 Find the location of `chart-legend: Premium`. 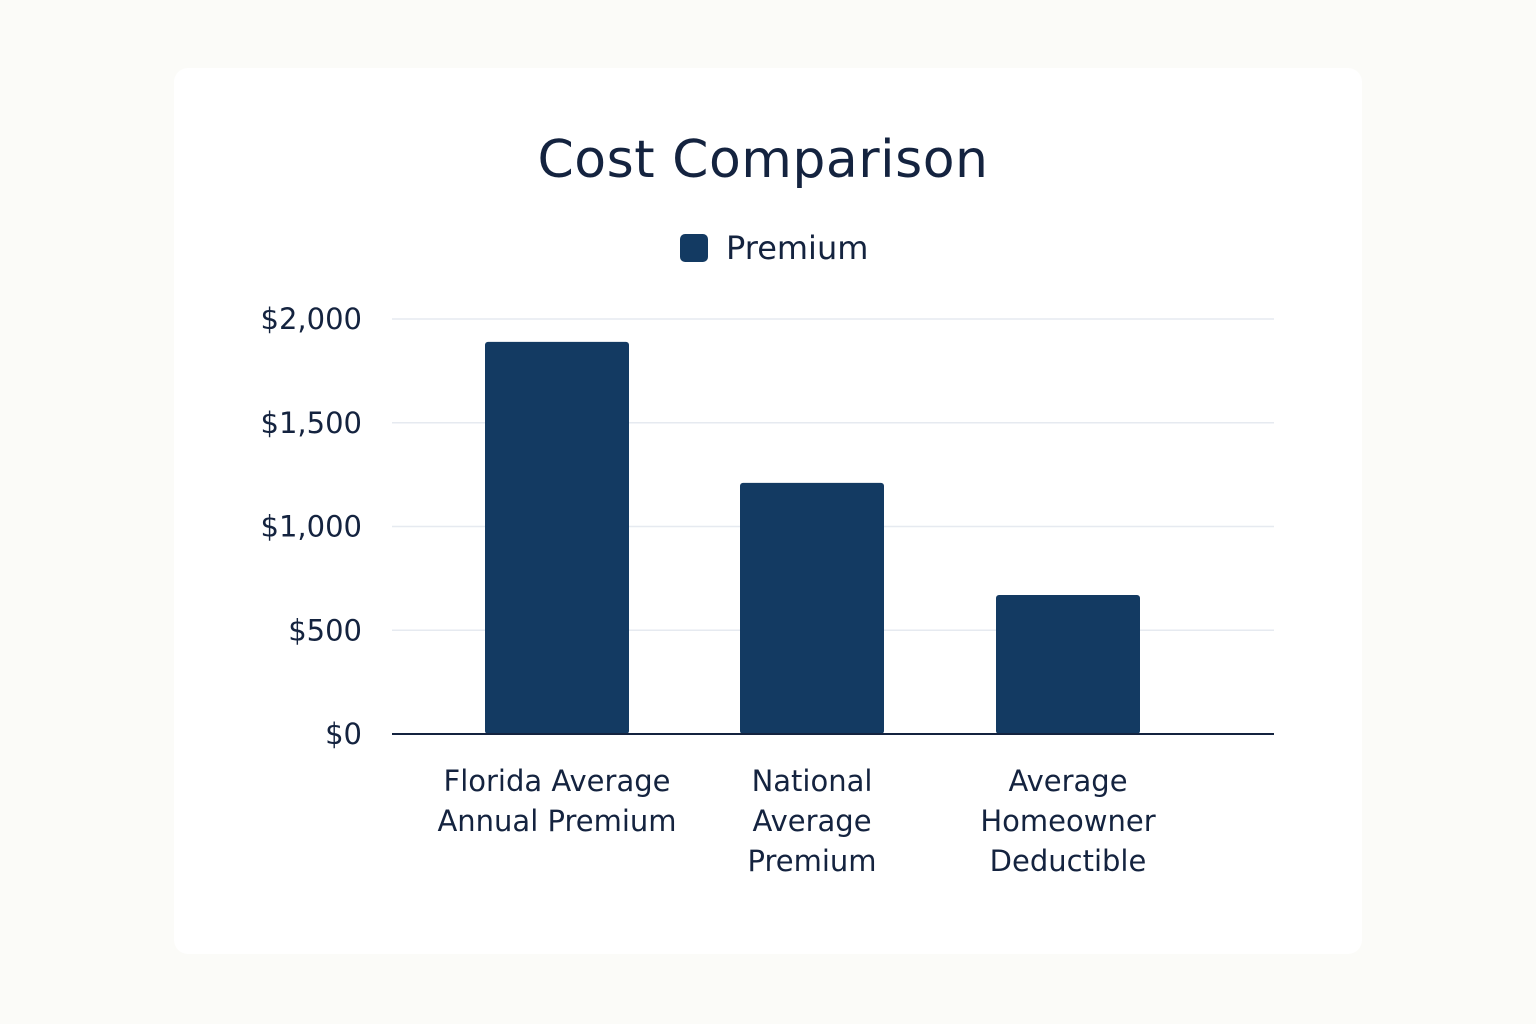

chart-legend: Premium is located at coordinates (774, 248).